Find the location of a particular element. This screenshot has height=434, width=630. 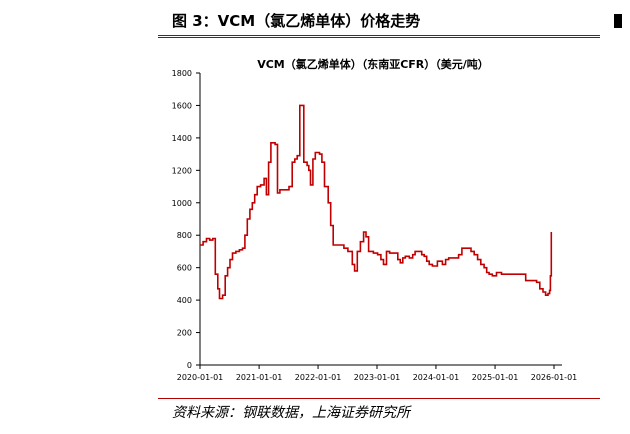

x-tick-label: 2020-01-01 is located at coordinates (200, 377).